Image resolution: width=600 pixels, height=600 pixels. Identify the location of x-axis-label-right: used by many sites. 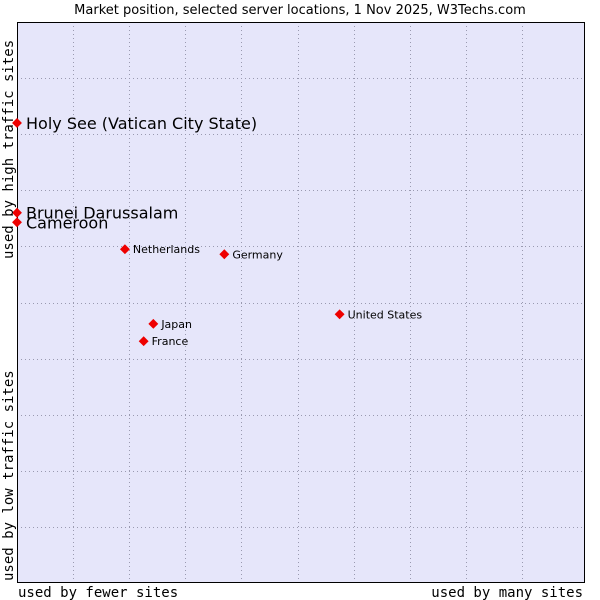
(507, 592).